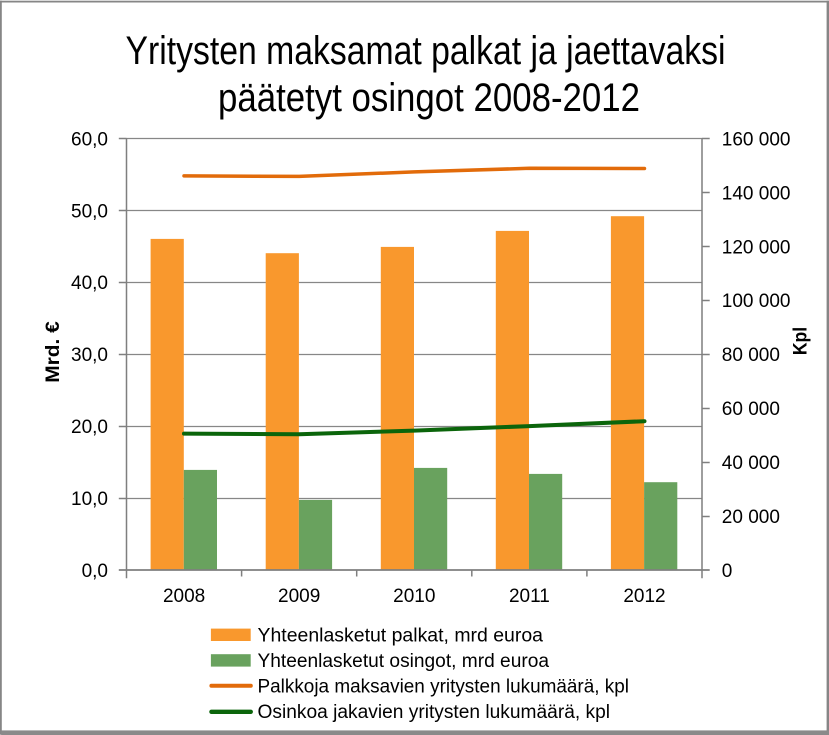  Describe the element at coordinates (751, 517) in the screenshot. I see `svg-text: 20 000` at that location.